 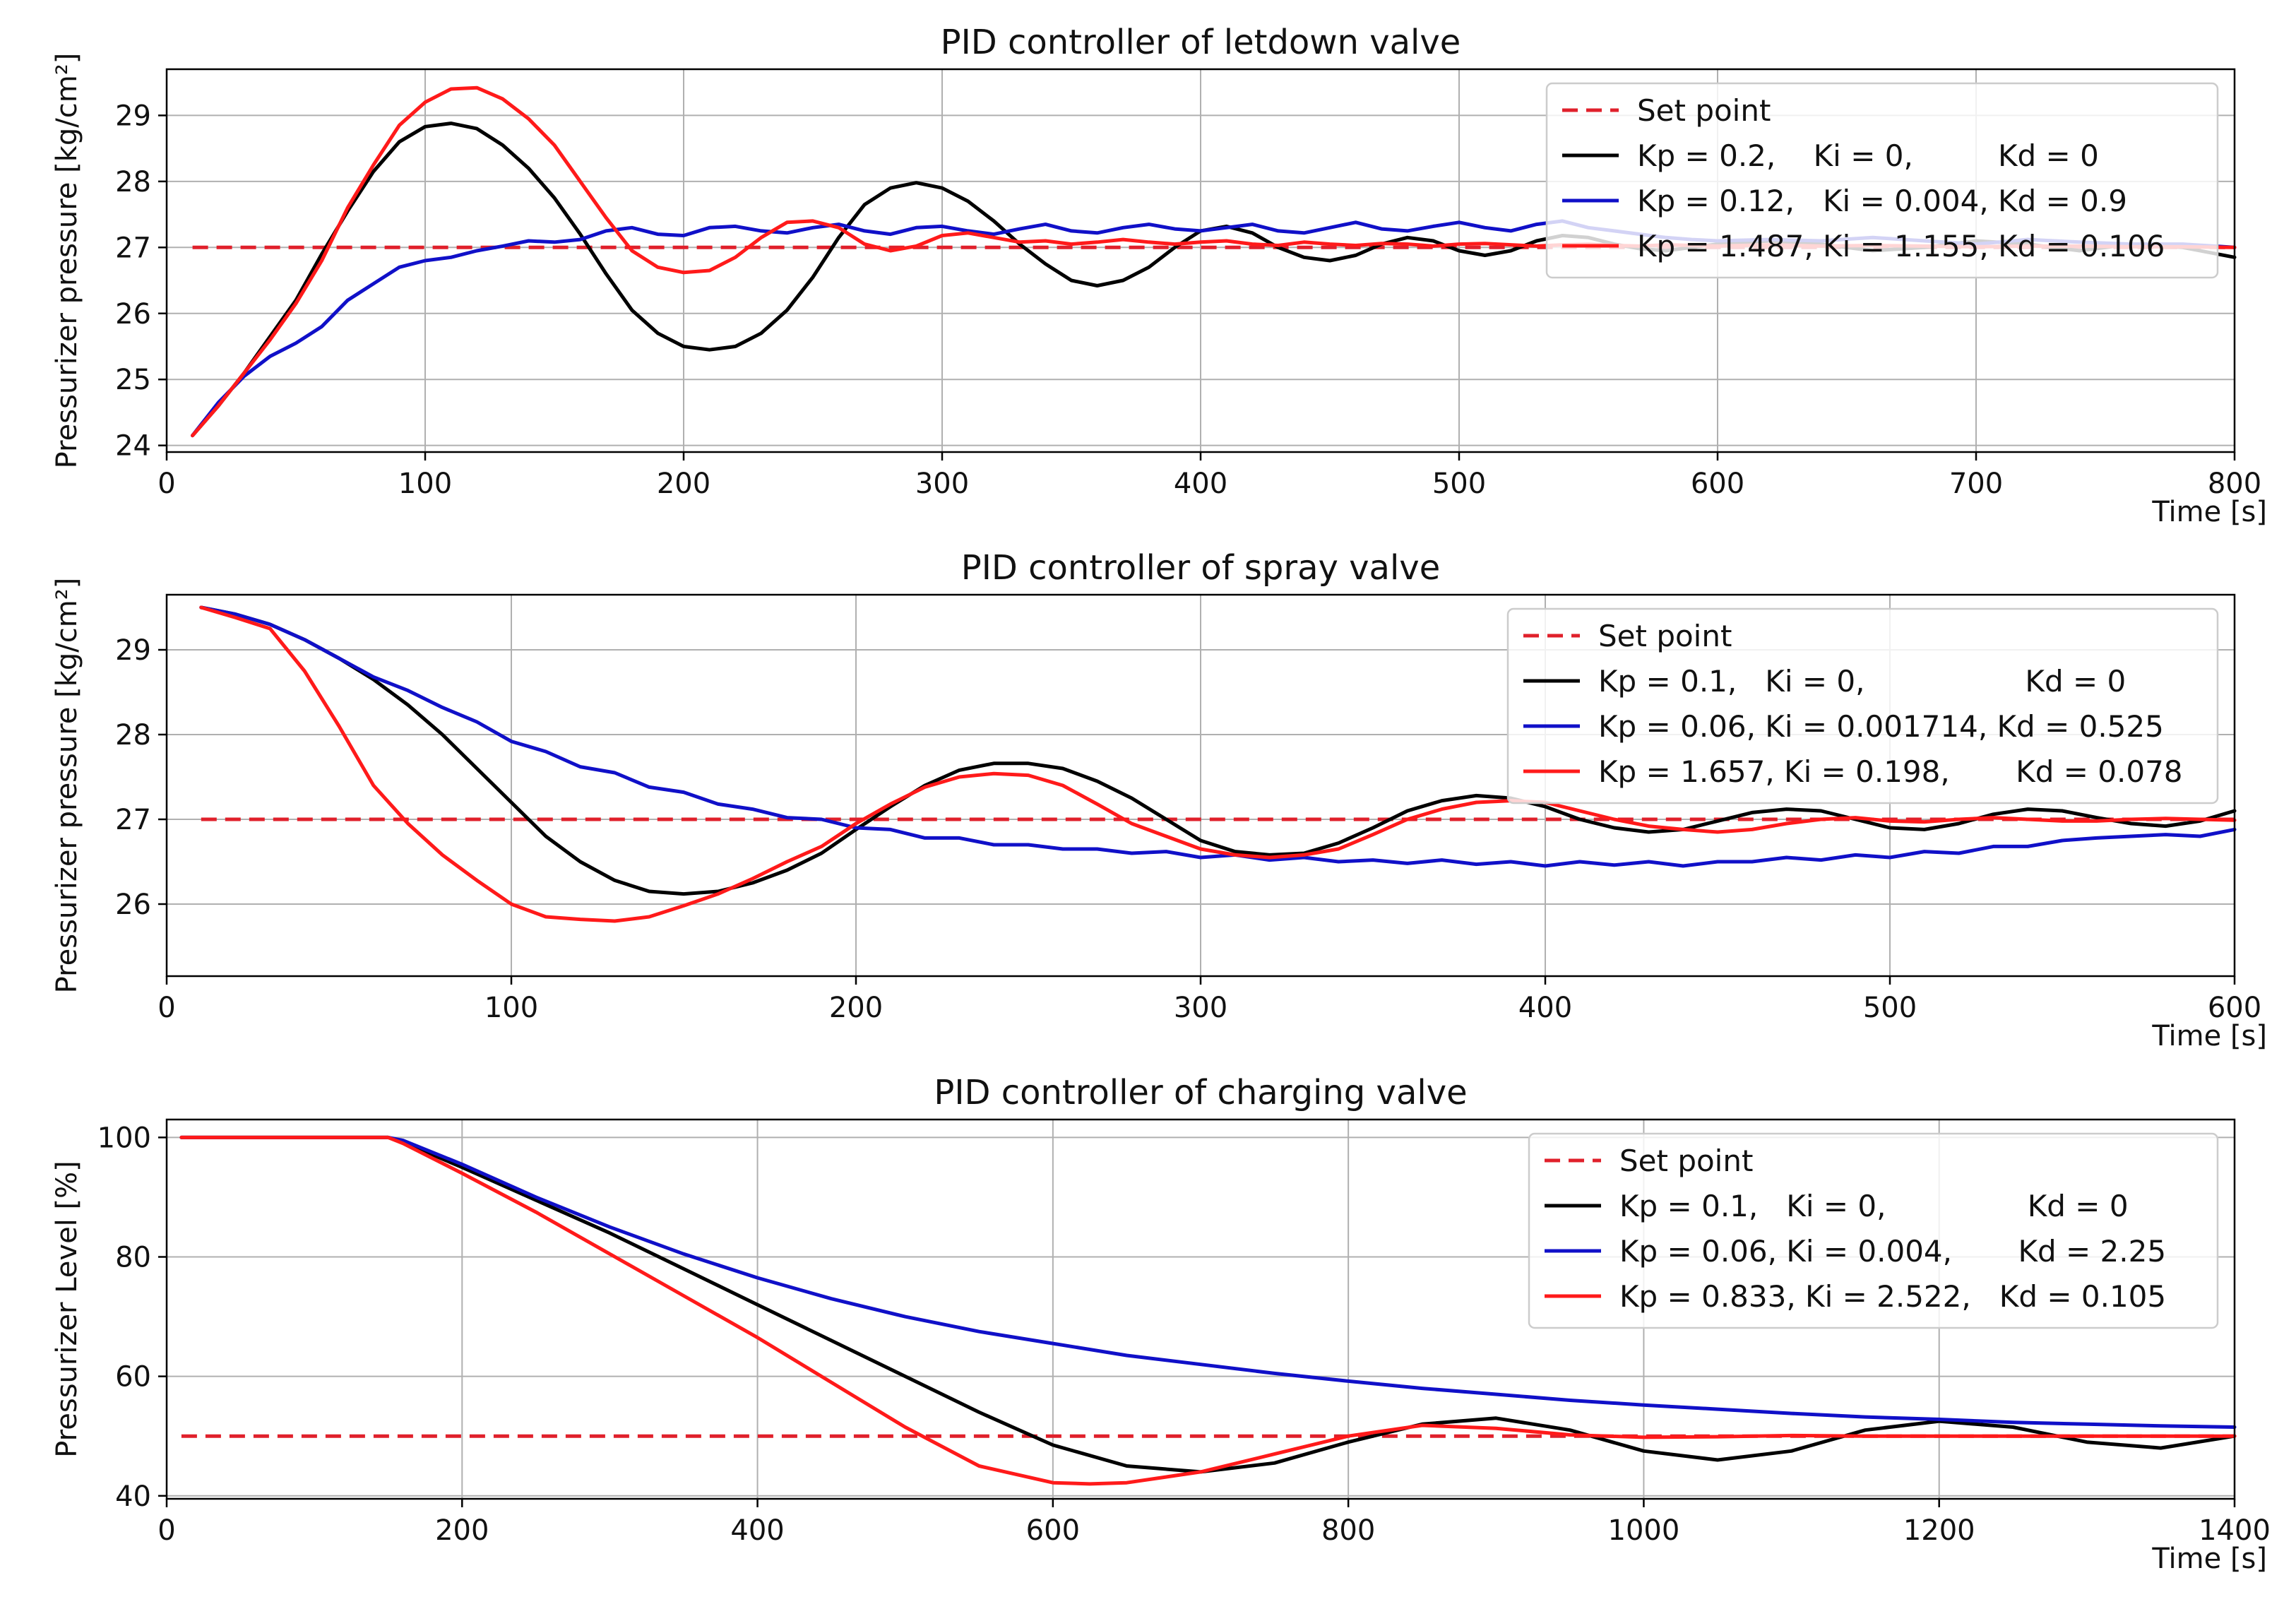 What do you see at coordinates (133, 446) in the screenshot?
I see `y-tick-label: 24` at bounding box center [133, 446].